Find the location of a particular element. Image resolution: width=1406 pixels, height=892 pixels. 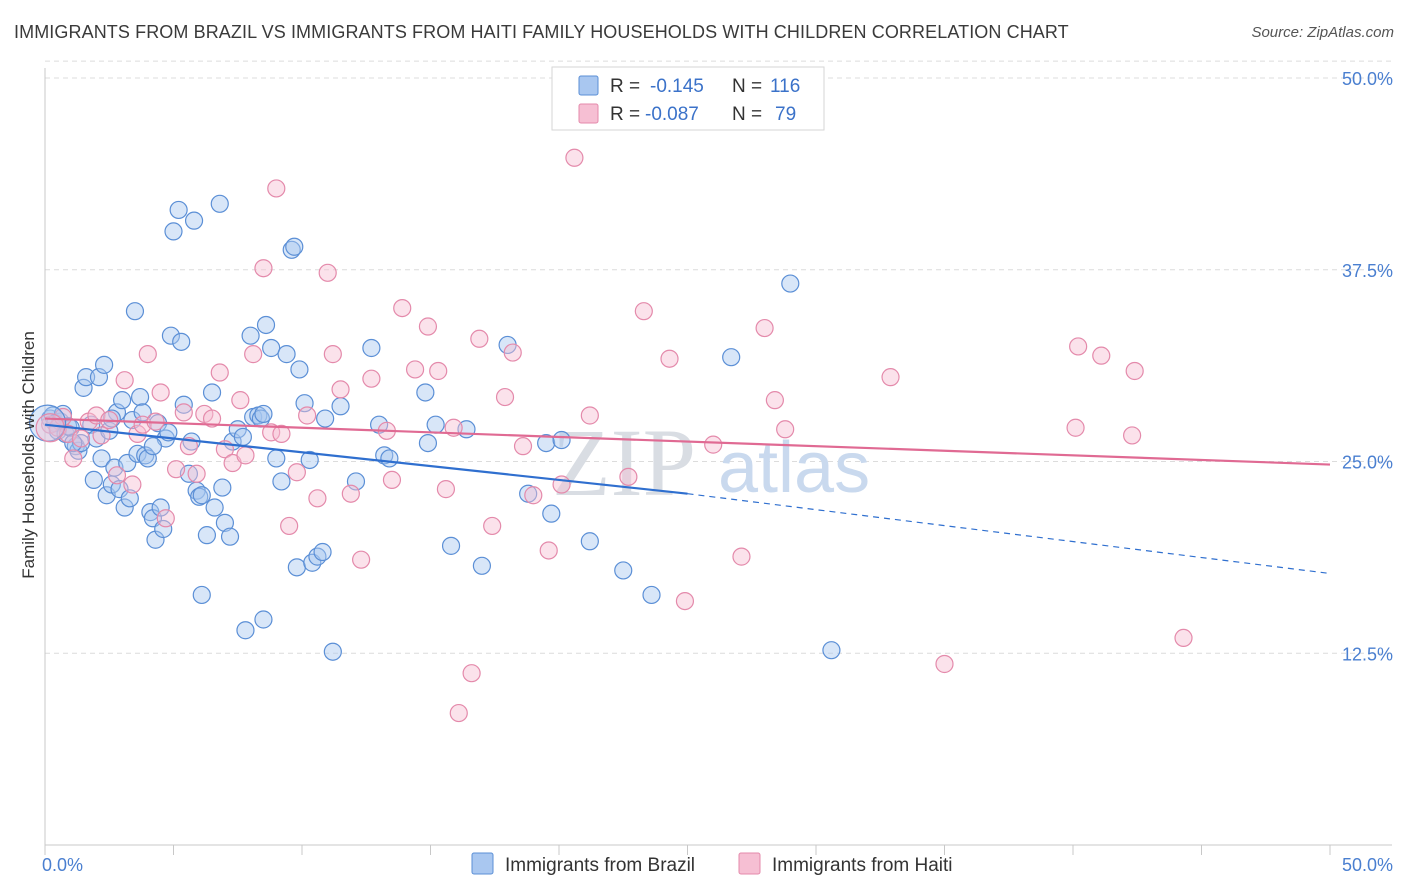

y-tick-label-0: 12.5% is located at coordinates (1367, 654).